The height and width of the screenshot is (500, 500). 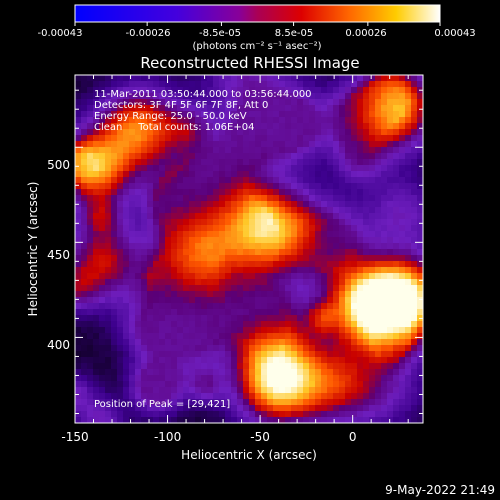 What do you see at coordinates (353, 437) in the screenshot?
I see `x-tick-label: 0` at bounding box center [353, 437].